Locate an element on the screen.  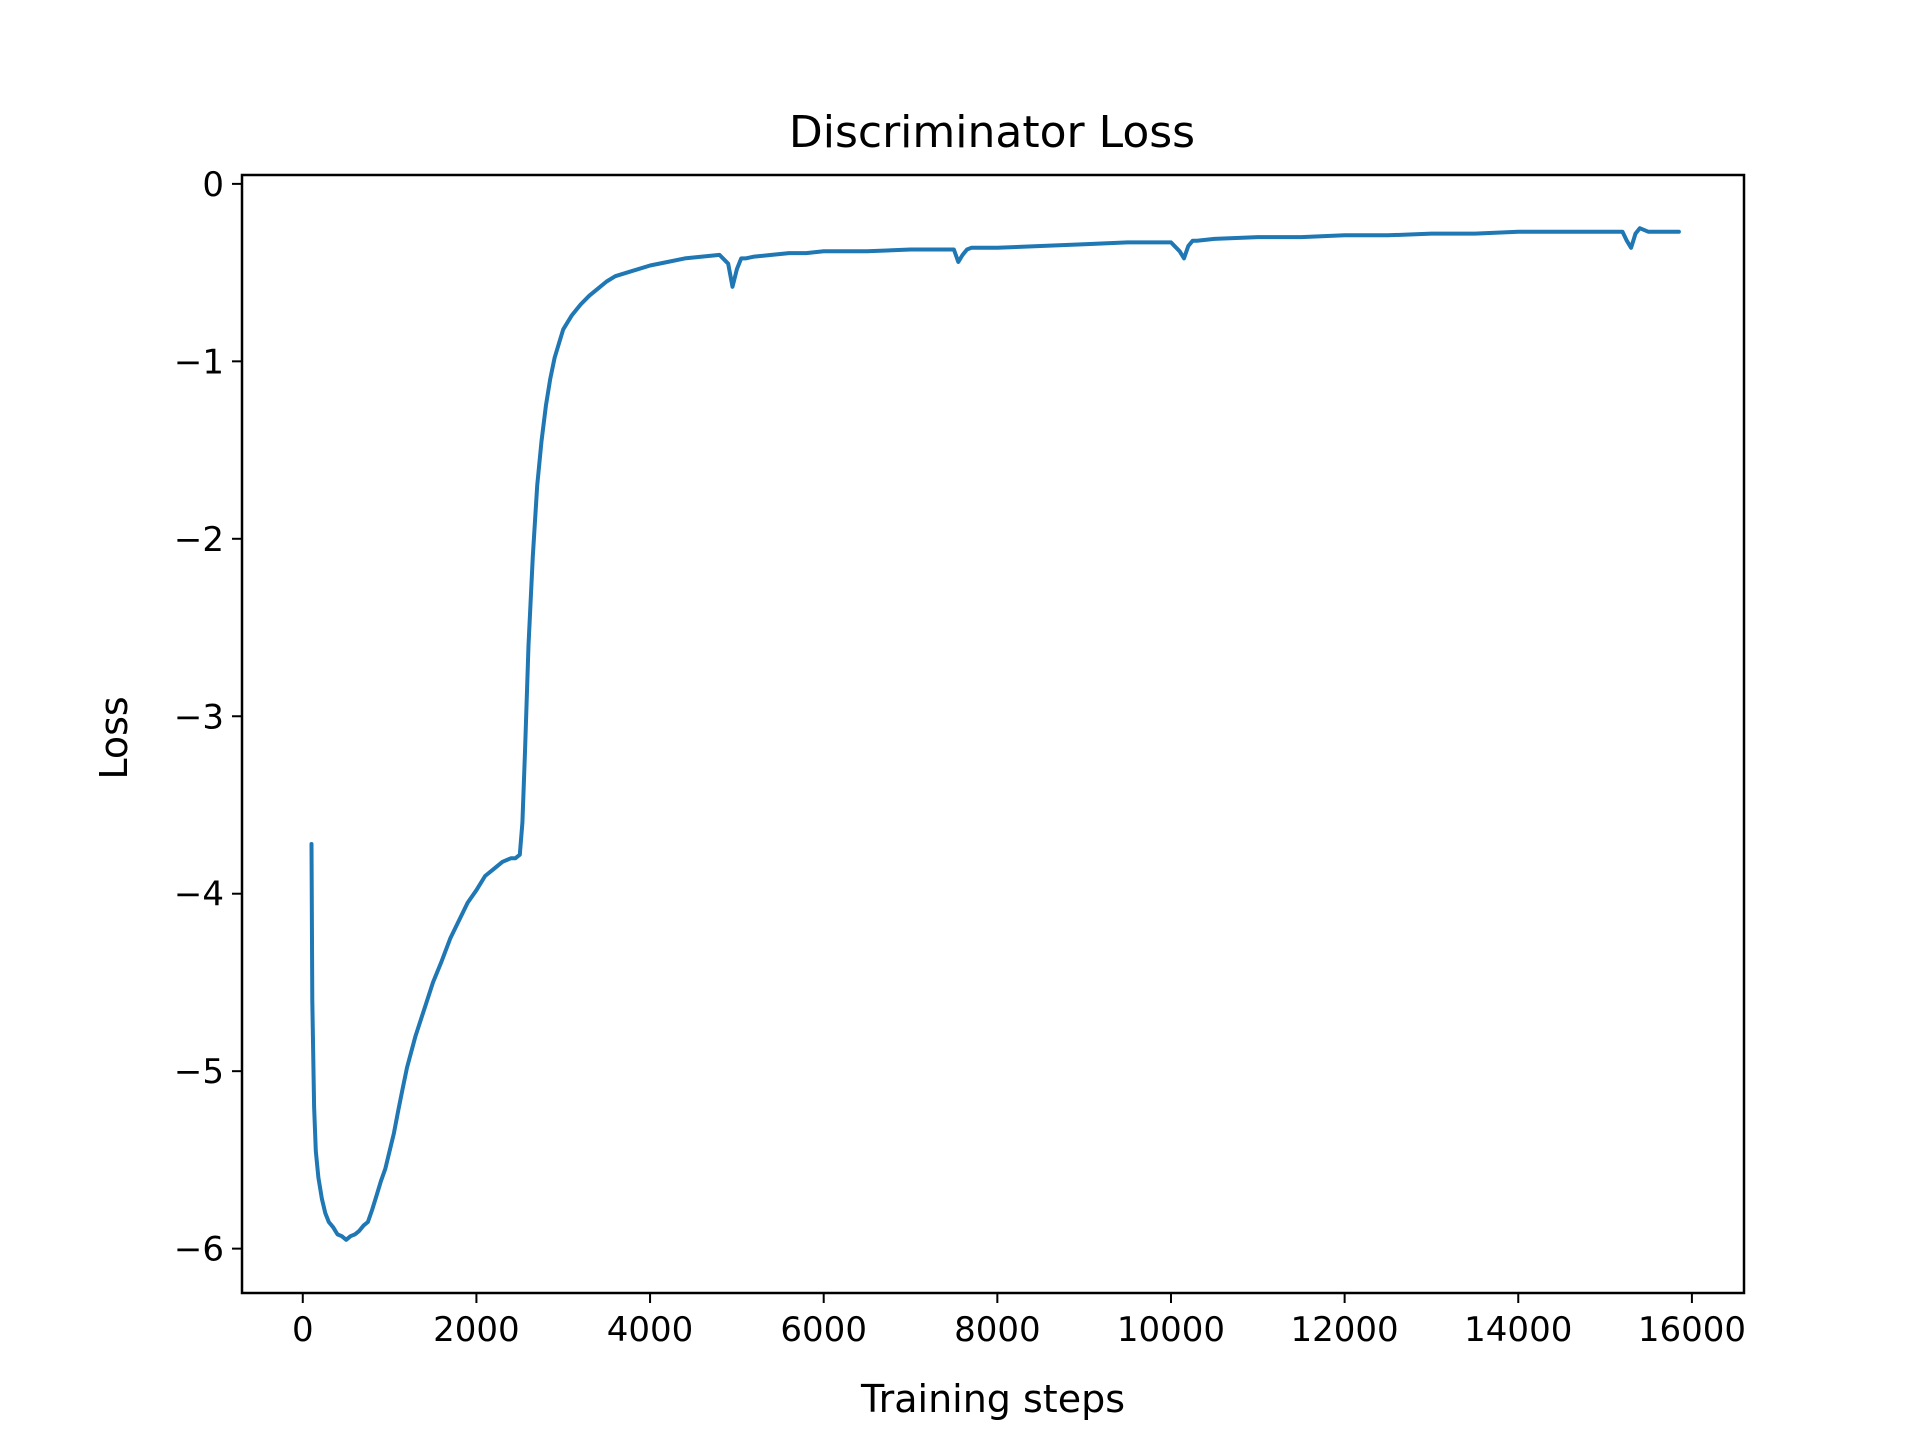
x-axis-label: Training steps is located at coordinates (992, 1399).